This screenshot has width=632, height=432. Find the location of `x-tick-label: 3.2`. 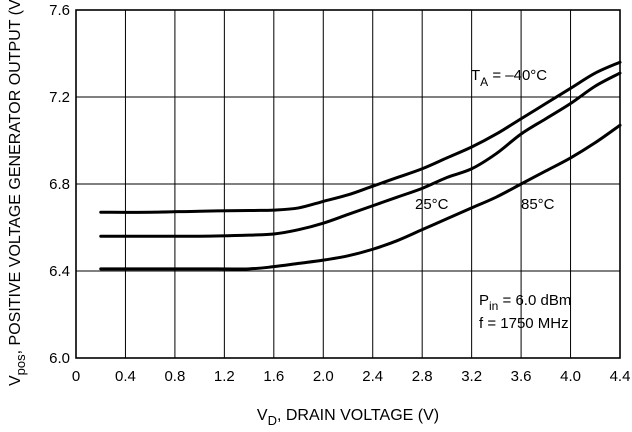

x-tick-label: 3.2 is located at coordinates (471, 376).